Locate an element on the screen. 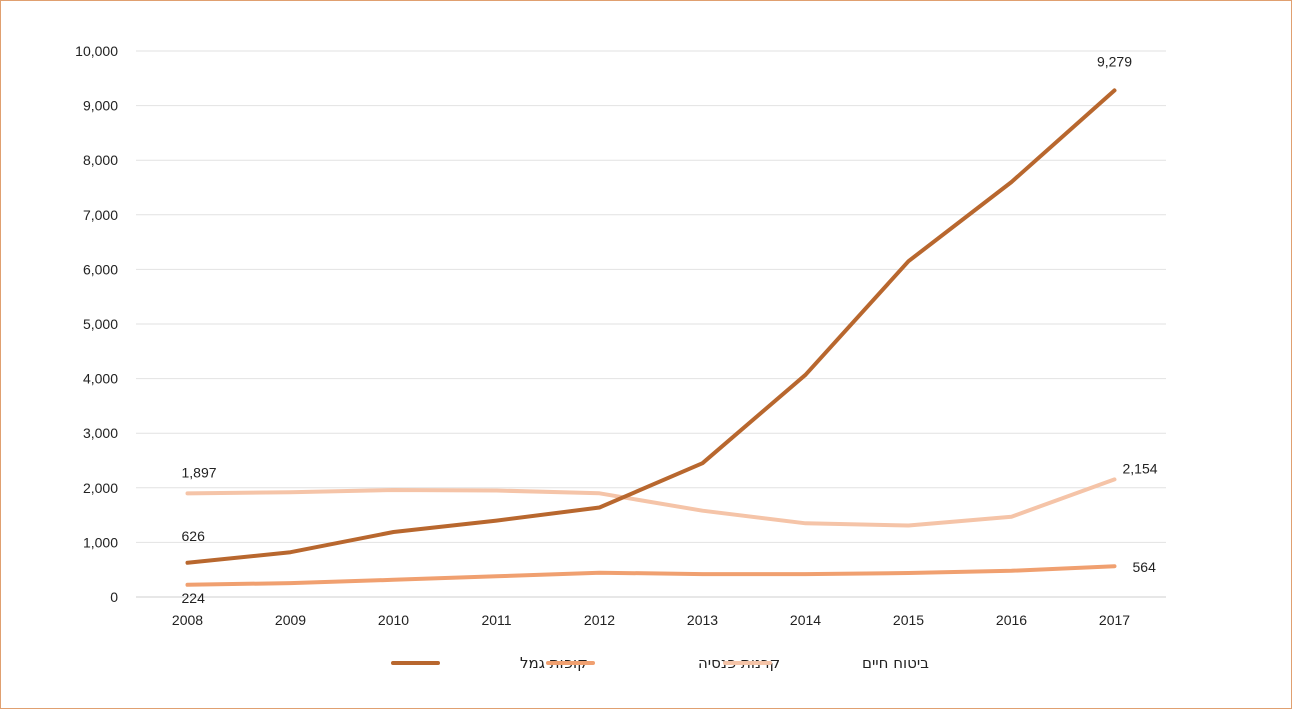 Image resolution: width=1292 pixels, height=709 pixels. y-tick-label: 10,000 is located at coordinates (96, 51).